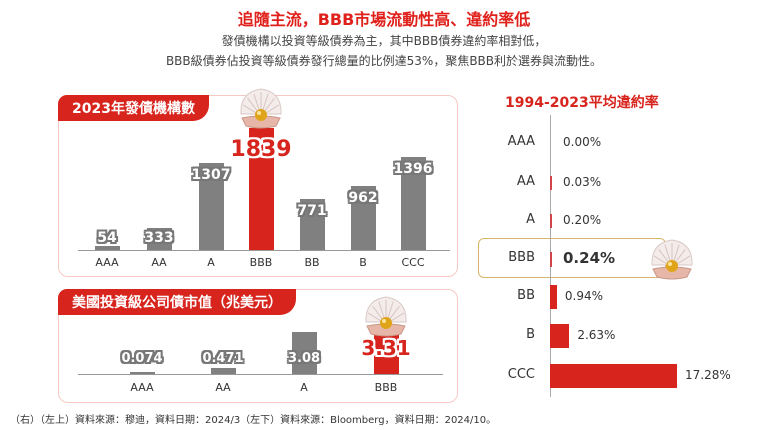 The height and width of the screenshot is (430, 768). I want to click on value-label: 3.31, so click(386, 348).